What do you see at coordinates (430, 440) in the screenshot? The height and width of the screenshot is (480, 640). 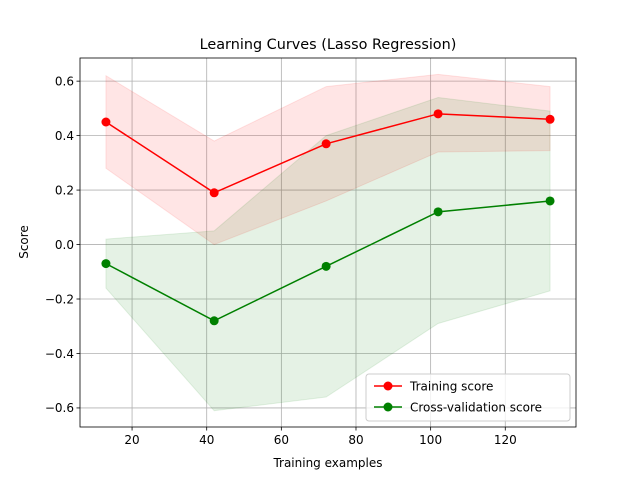 I see `x-tick-label: 100` at bounding box center [430, 440].